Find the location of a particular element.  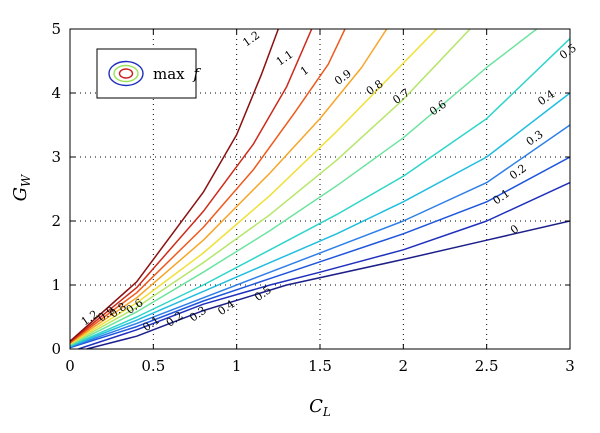

x-tick-label-5: 2.5 is located at coordinates (487, 366).